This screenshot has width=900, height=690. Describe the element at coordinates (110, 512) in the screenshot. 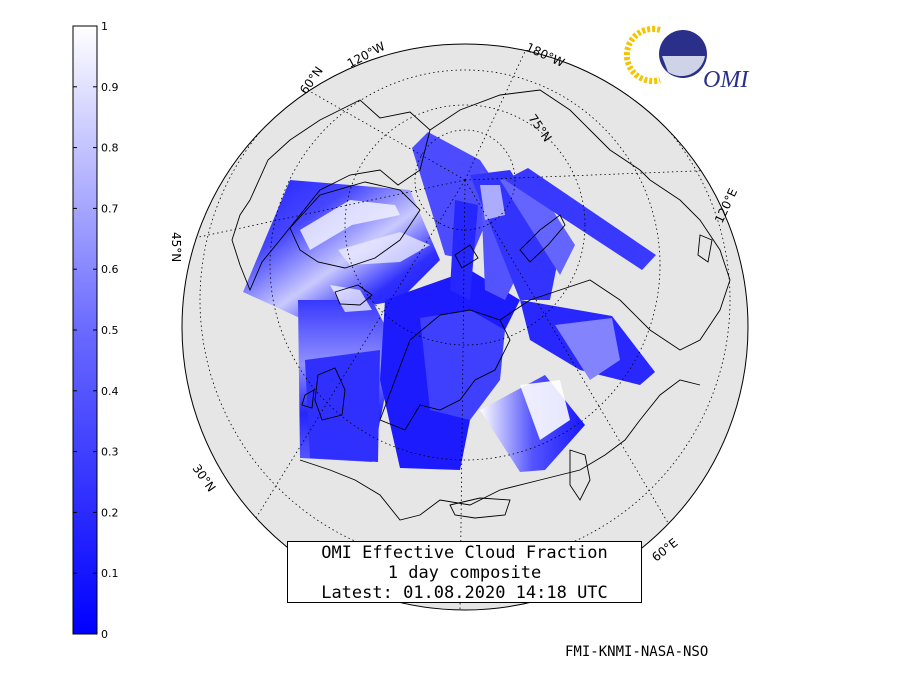

I see `colorbar-tick-label: 0.2` at that location.